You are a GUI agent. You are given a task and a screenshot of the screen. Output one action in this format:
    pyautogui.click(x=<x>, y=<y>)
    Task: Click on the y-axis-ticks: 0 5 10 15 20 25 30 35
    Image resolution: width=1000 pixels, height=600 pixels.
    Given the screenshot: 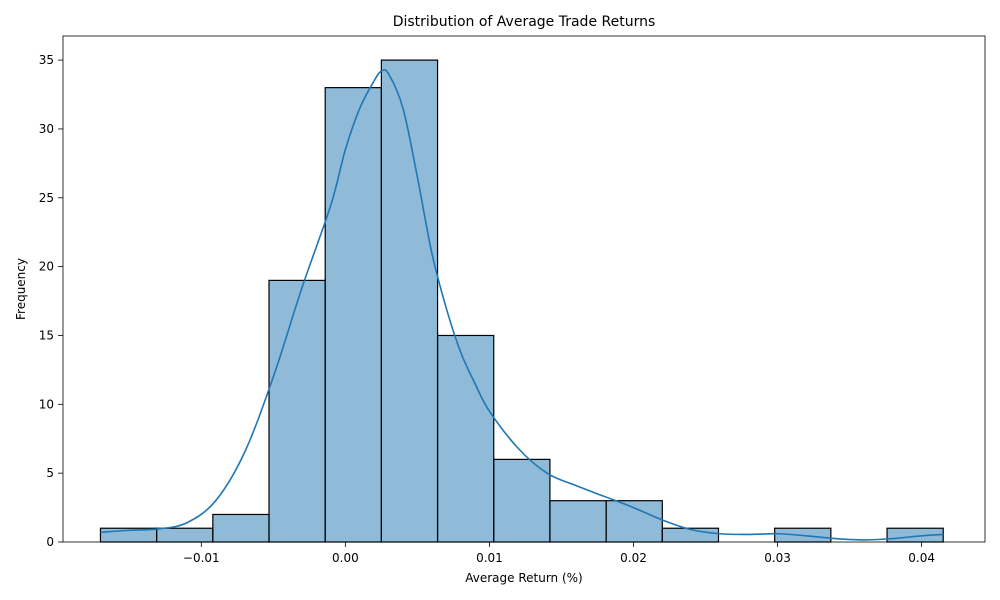 What is the action you would take?
    pyautogui.click(x=51, y=301)
    